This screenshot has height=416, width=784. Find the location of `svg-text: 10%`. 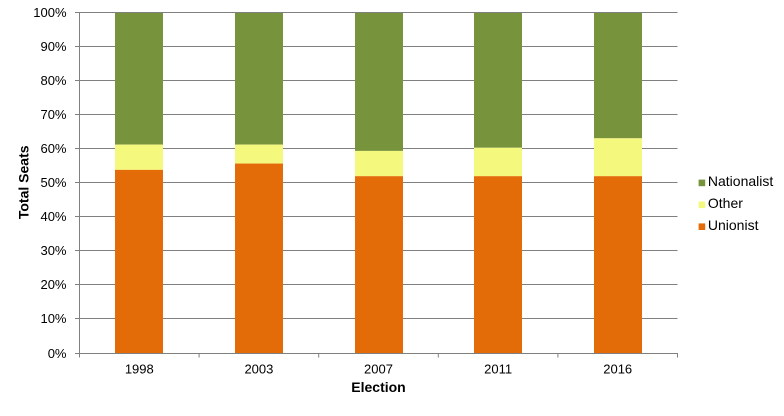

svg-text: 10% is located at coordinates (53, 318).